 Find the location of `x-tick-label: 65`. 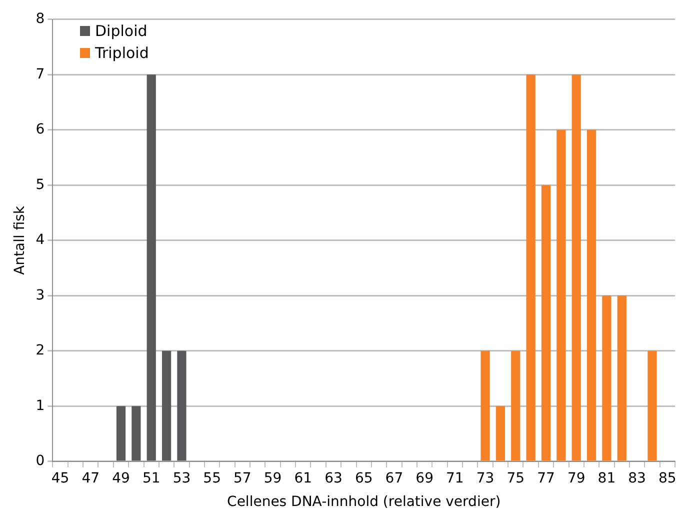

x-tick-label: 65 is located at coordinates (363, 478).